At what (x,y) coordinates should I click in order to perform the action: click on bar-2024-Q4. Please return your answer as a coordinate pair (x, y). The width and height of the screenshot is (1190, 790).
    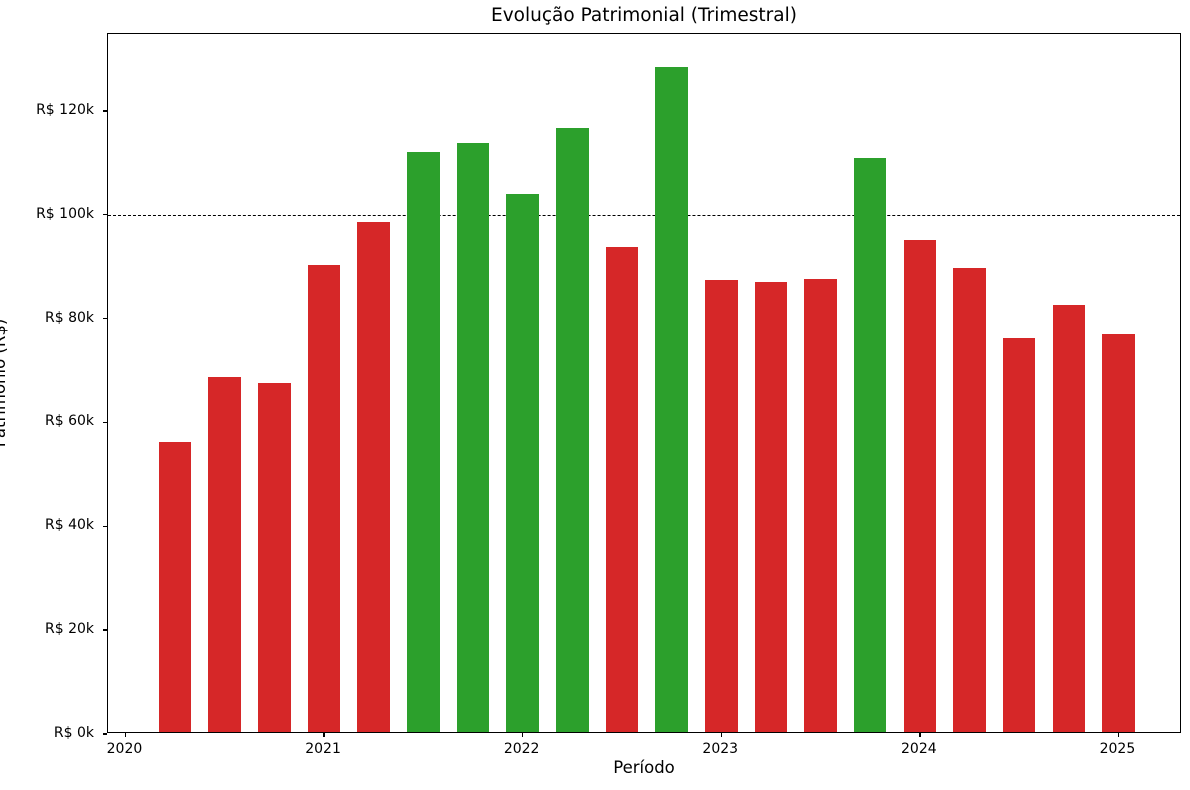
    Looking at the image, I should click on (1069, 518).